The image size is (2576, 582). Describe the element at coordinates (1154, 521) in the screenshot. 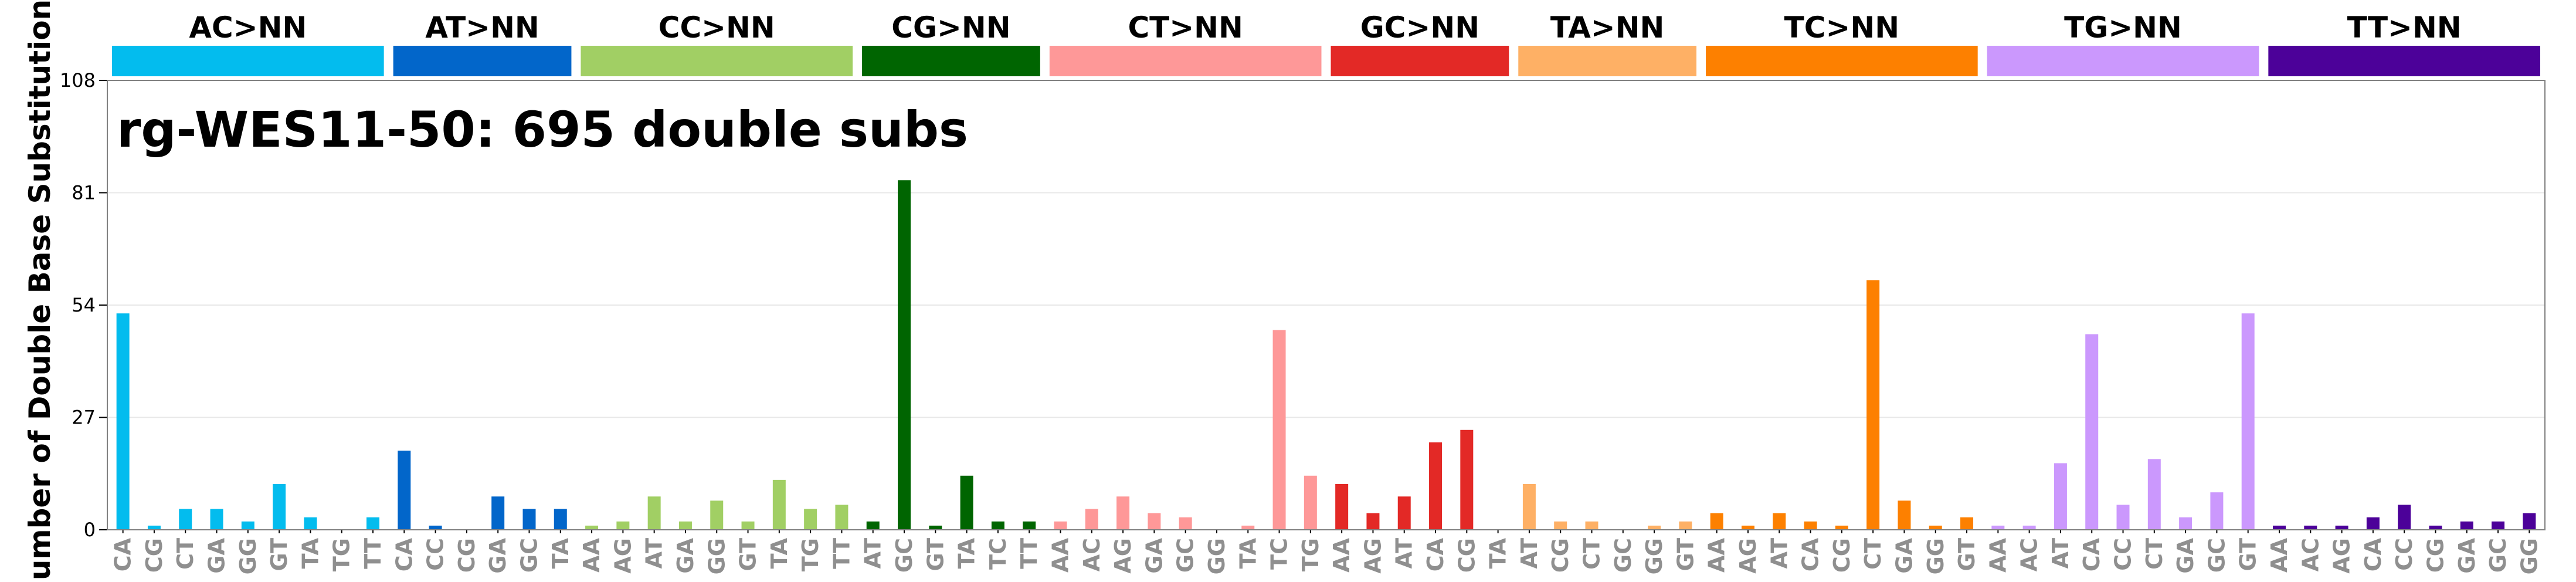

I see `bar-ct-ga` at that location.